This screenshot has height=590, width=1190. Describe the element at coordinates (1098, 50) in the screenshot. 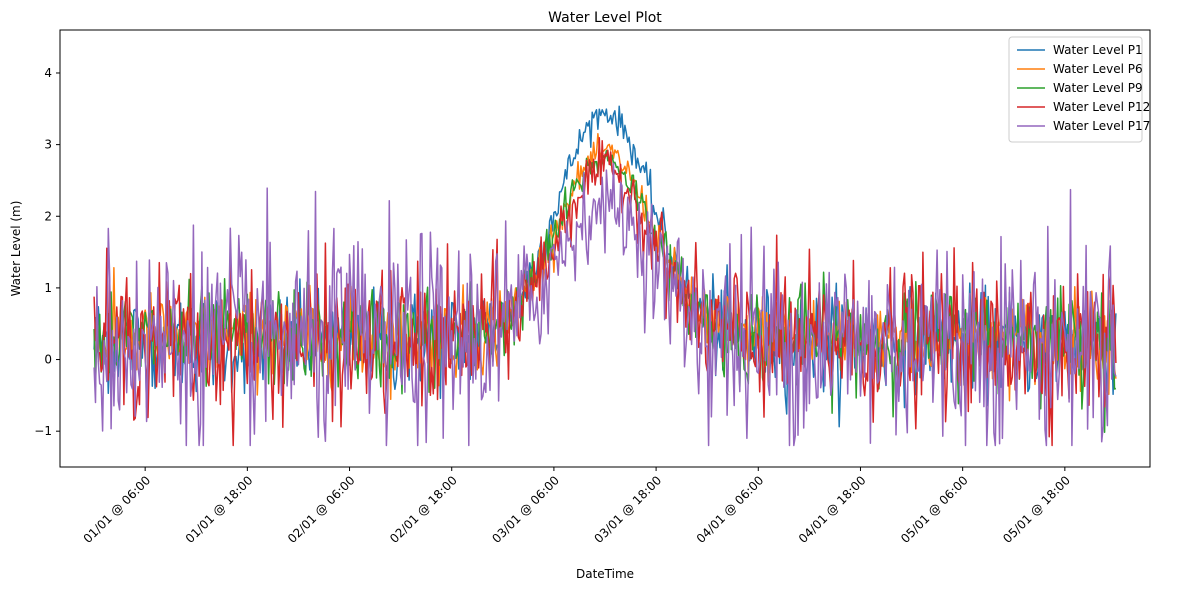

I see `legend-entry: Water Level P1` at that location.